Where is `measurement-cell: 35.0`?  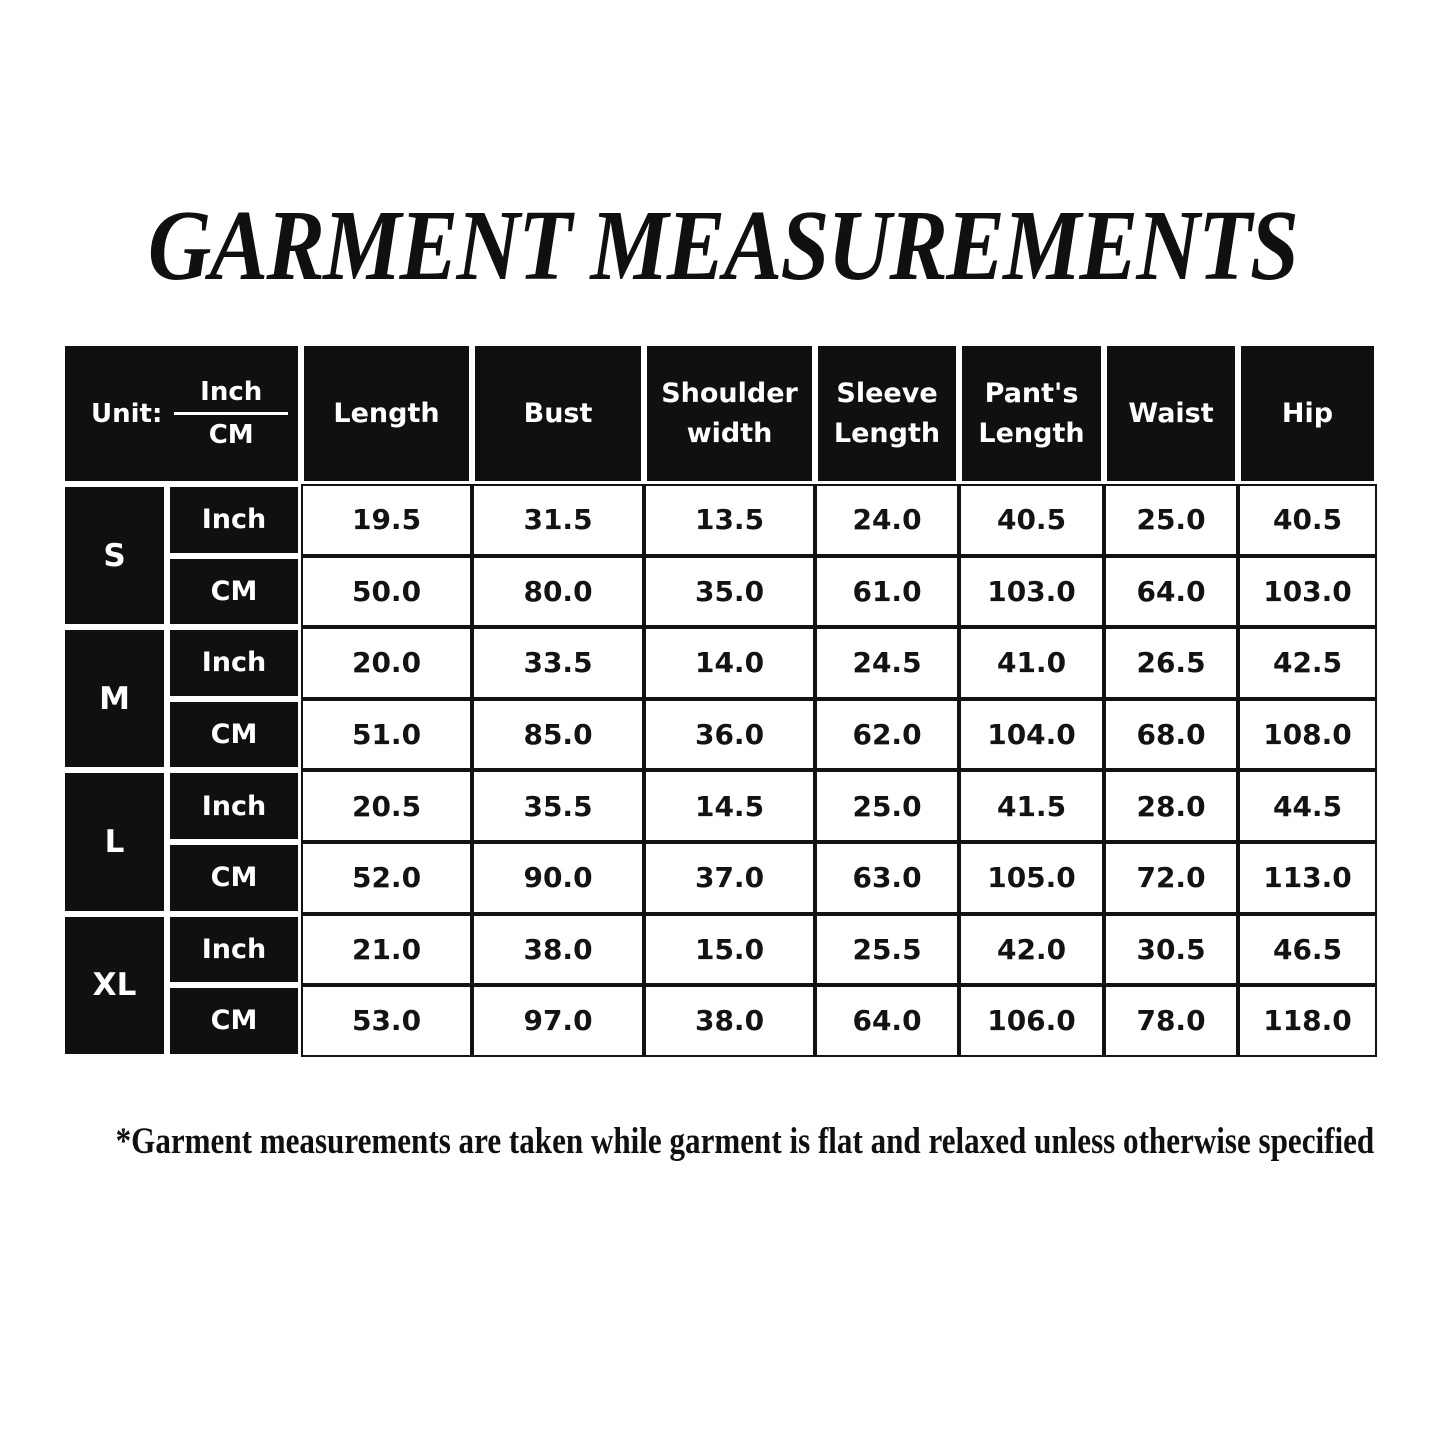
measurement-cell: 35.0 is located at coordinates (730, 591).